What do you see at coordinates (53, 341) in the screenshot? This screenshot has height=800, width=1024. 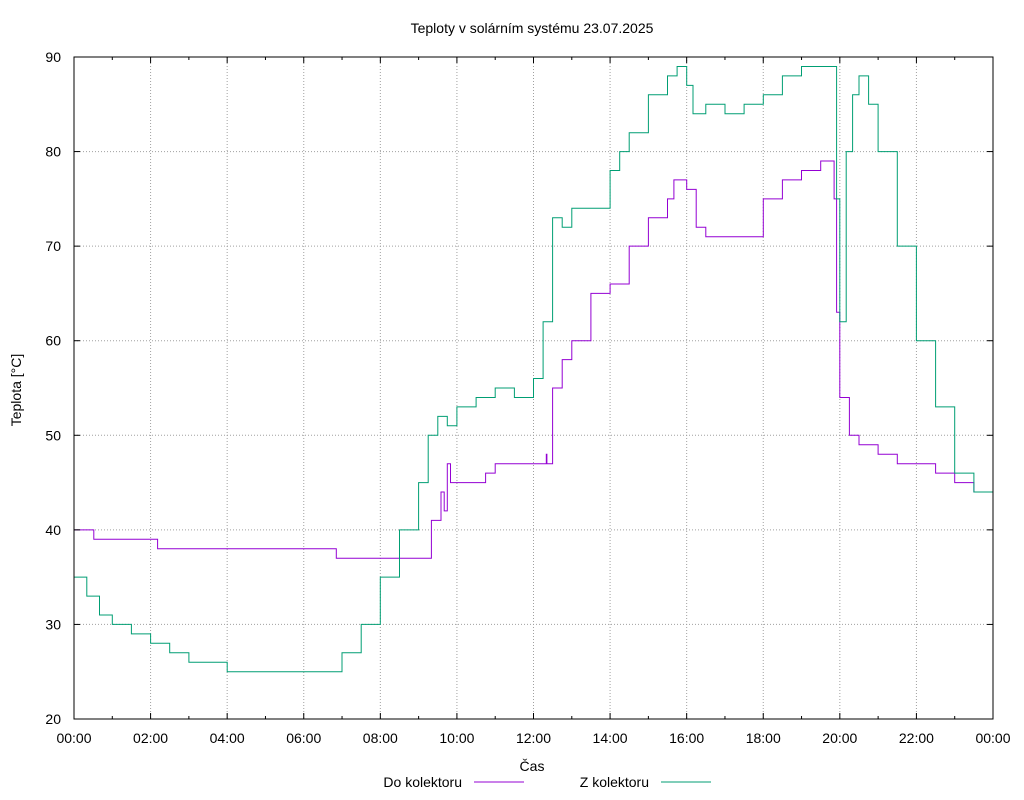 I see `y-tick-label: 60` at bounding box center [53, 341].